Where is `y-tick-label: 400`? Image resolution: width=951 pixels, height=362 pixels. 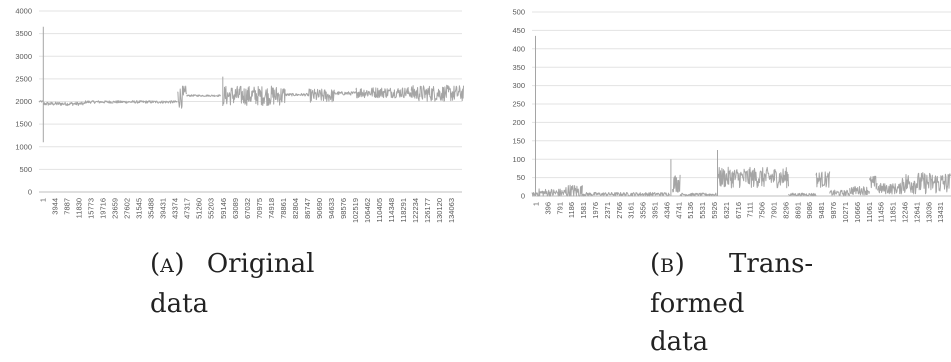 y-tick-label: 400 is located at coordinates (518, 48).